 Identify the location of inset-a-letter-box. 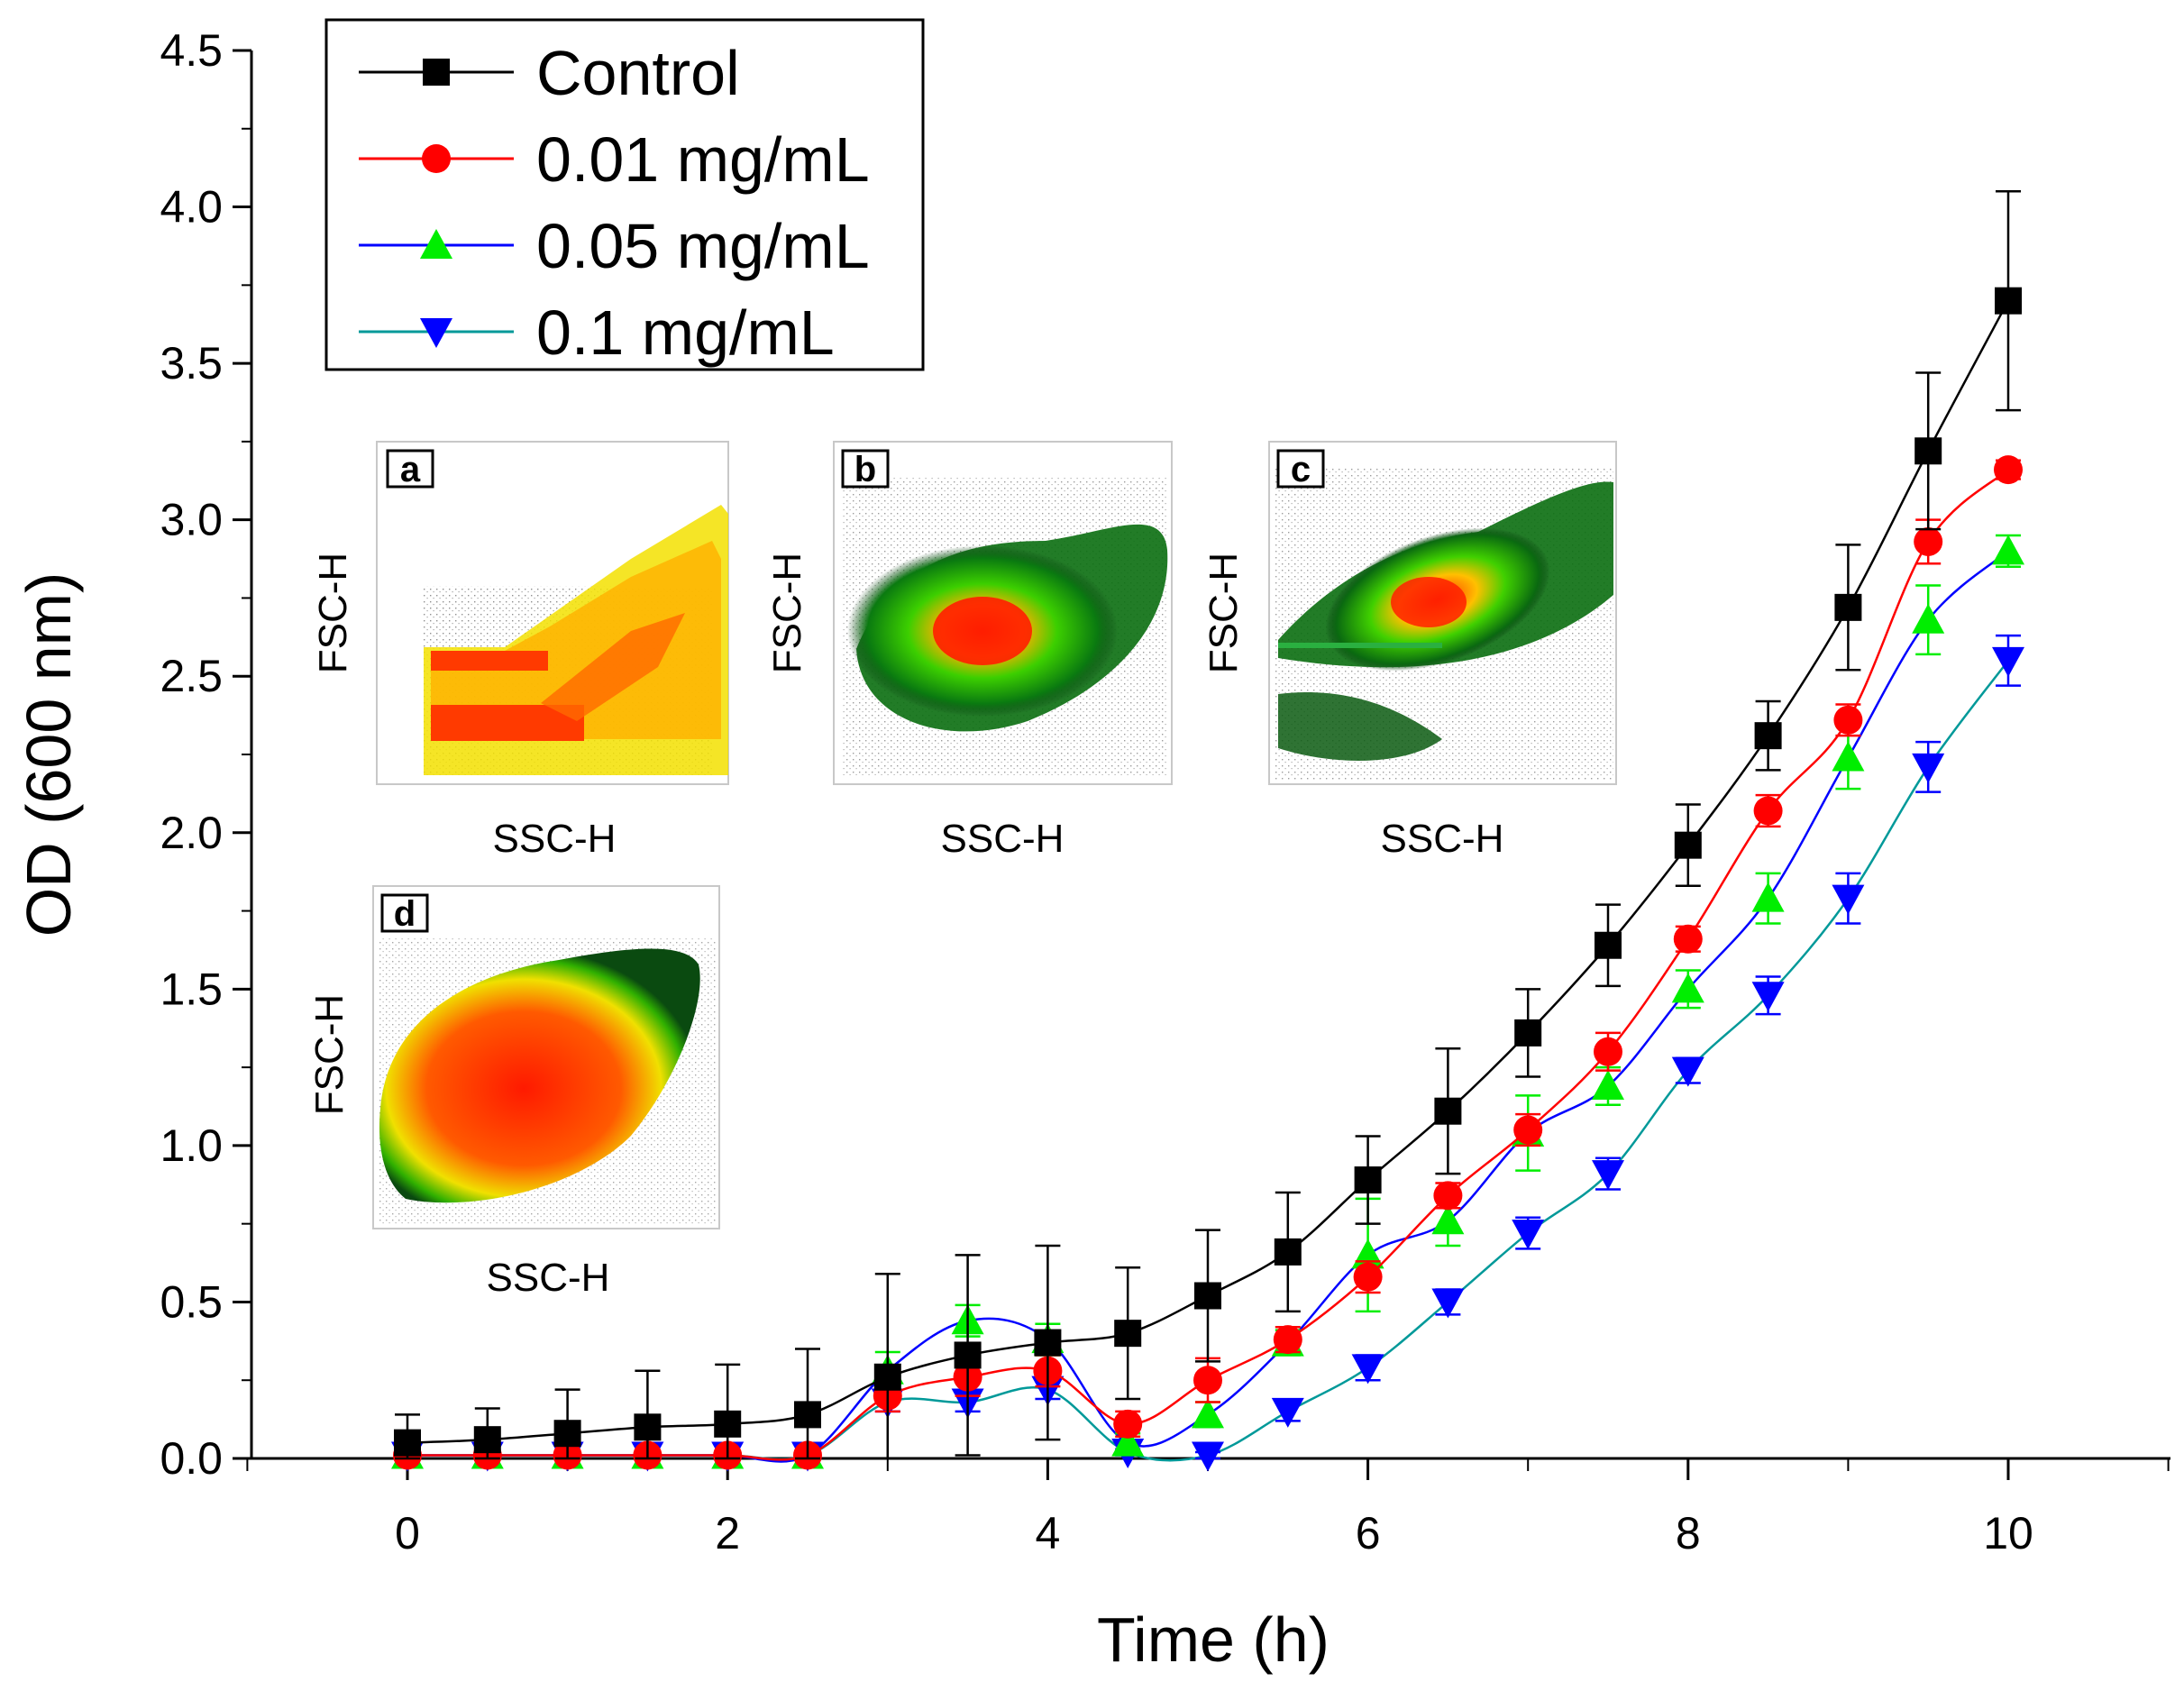
(410, 469).